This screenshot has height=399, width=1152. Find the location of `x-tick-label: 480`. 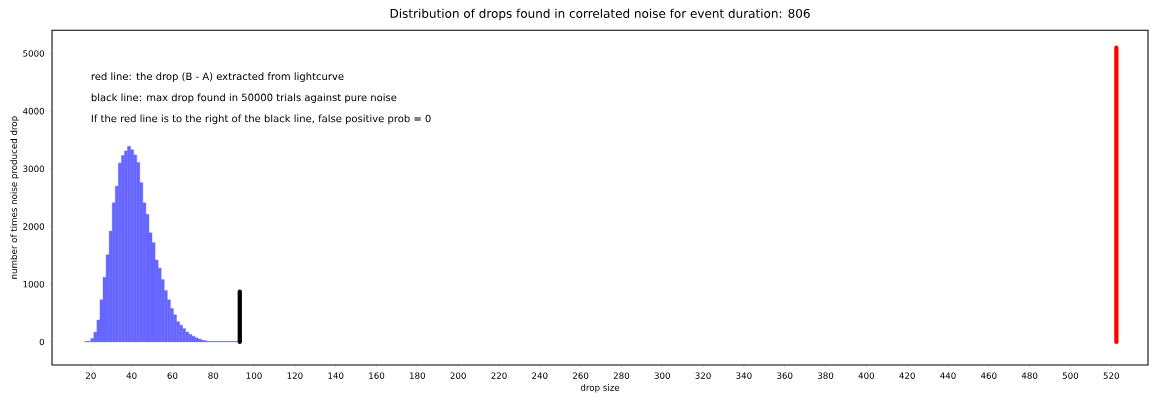

x-tick-label: 480 is located at coordinates (1029, 375).